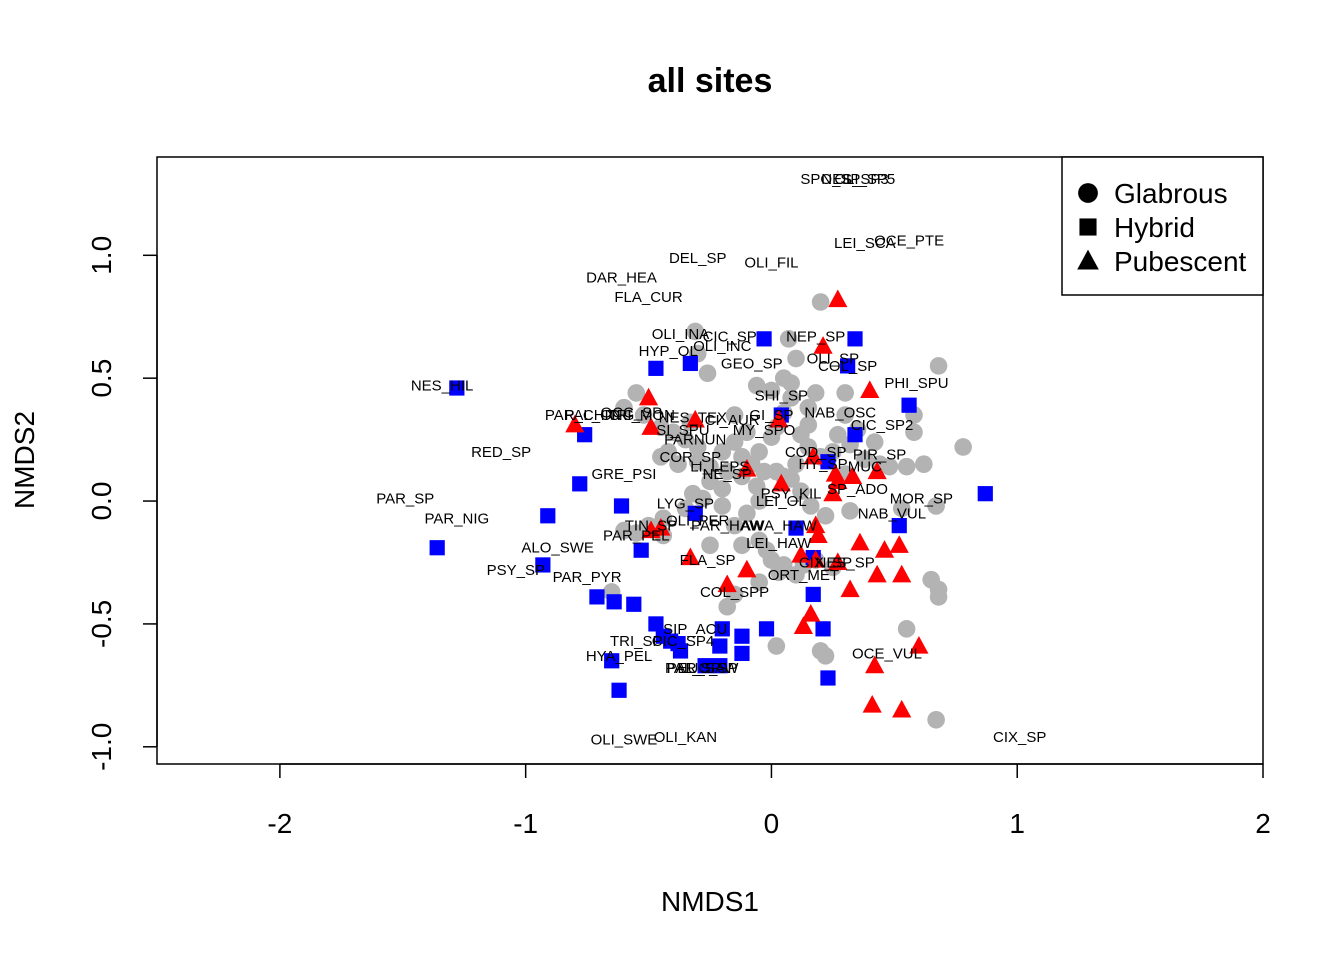 This screenshot has height=960, width=1344. I want to click on species-label: OLI_KAN, so click(685, 737).